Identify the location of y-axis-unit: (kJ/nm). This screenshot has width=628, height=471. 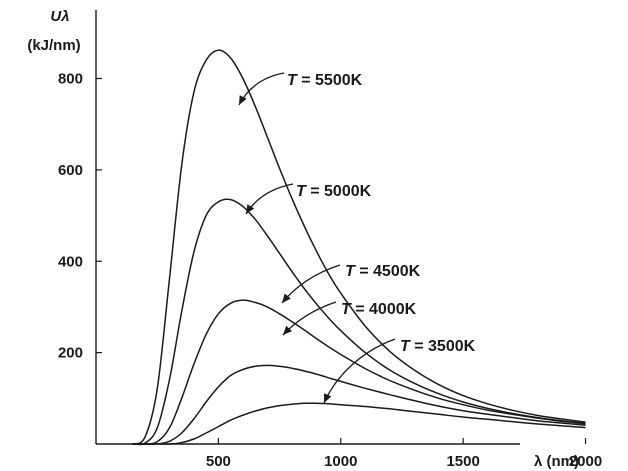
(53, 45).